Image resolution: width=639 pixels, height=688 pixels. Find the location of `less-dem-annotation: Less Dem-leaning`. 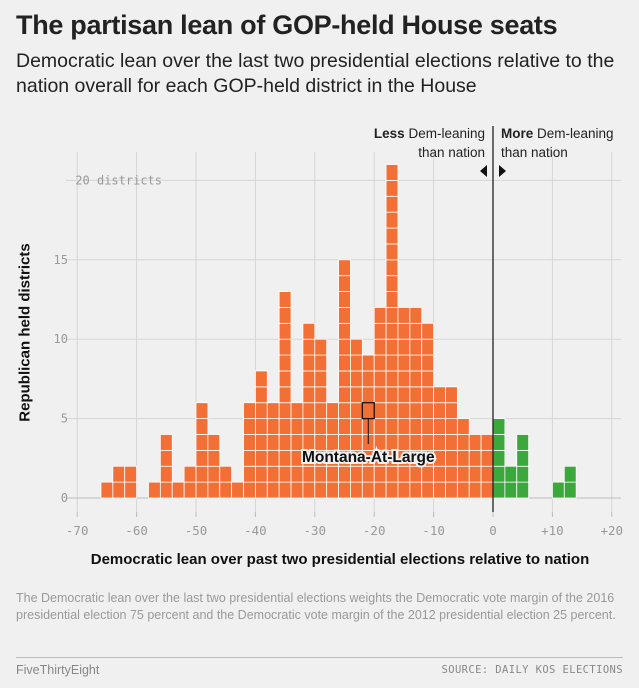

less-dem-annotation: Less Dem-leaning is located at coordinates (429, 133).